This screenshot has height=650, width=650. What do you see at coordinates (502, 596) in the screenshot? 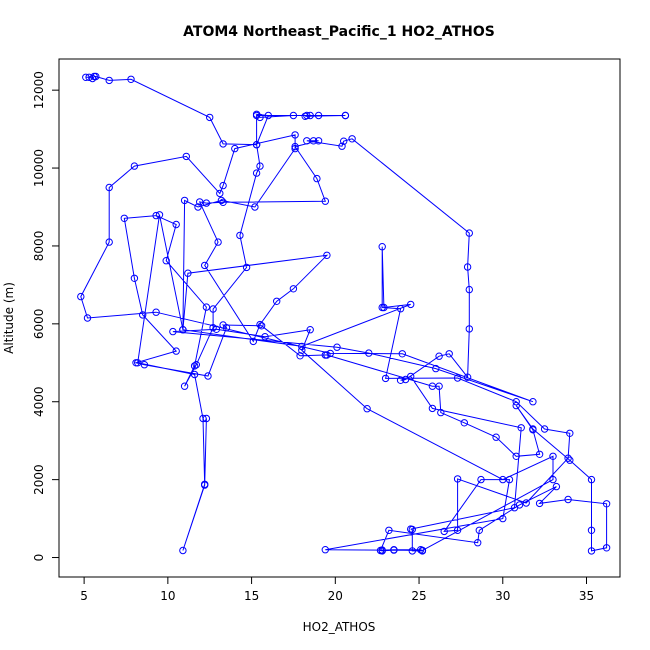
I see `x-tick-label: 30` at bounding box center [502, 596].